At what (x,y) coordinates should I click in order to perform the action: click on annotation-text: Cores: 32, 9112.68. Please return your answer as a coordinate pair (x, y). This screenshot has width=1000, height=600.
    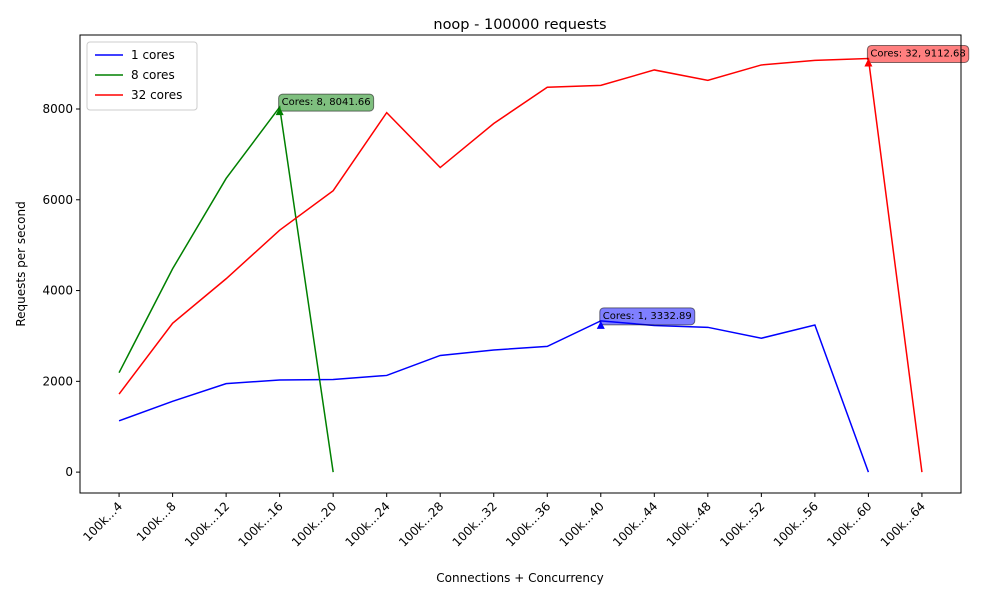
    Looking at the image, I should click on (917, 53).